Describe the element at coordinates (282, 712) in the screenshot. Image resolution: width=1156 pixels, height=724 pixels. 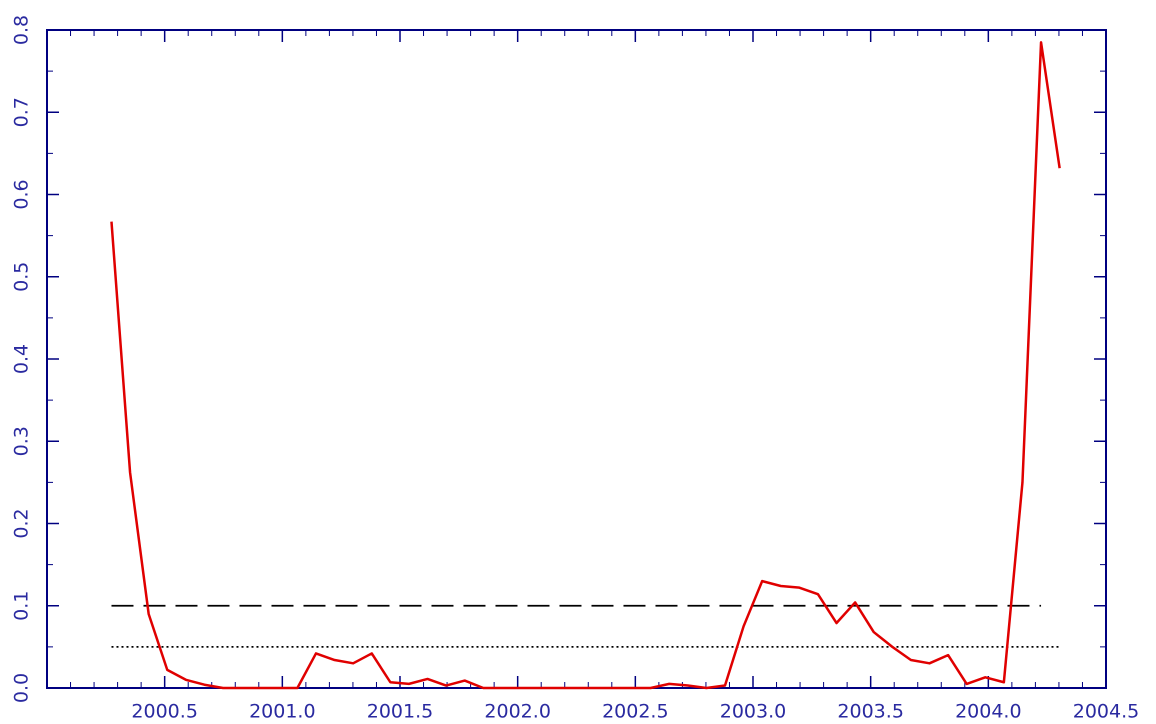
I see `x-tick-label: 2001.0` at that location.